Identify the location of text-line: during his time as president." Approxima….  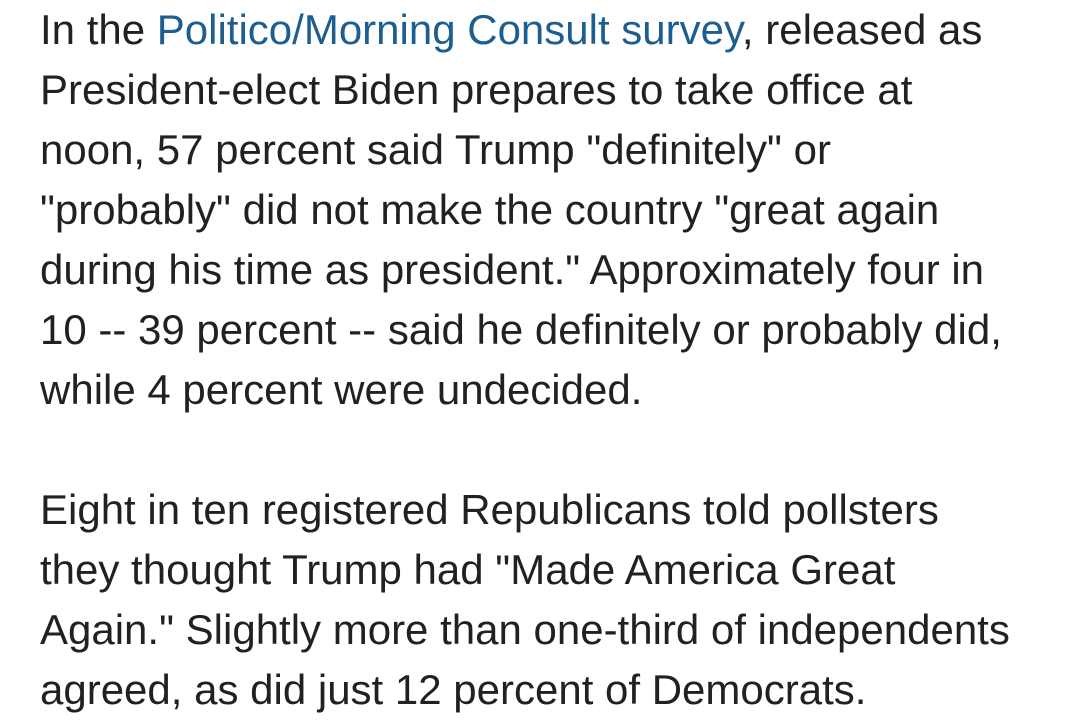
(512, 269).